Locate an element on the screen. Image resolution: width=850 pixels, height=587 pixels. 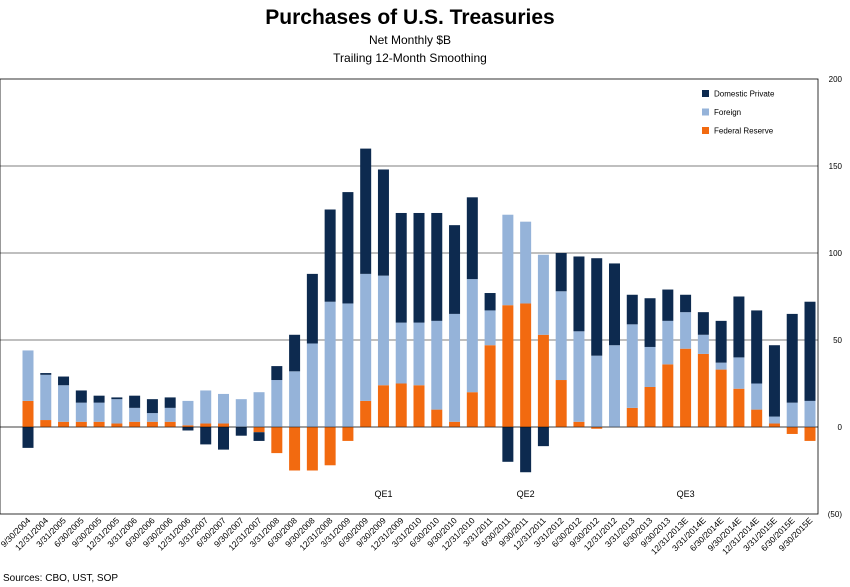
legend: Domestic Private Foreign Federal Reserve is located at coordinates (738, 113).